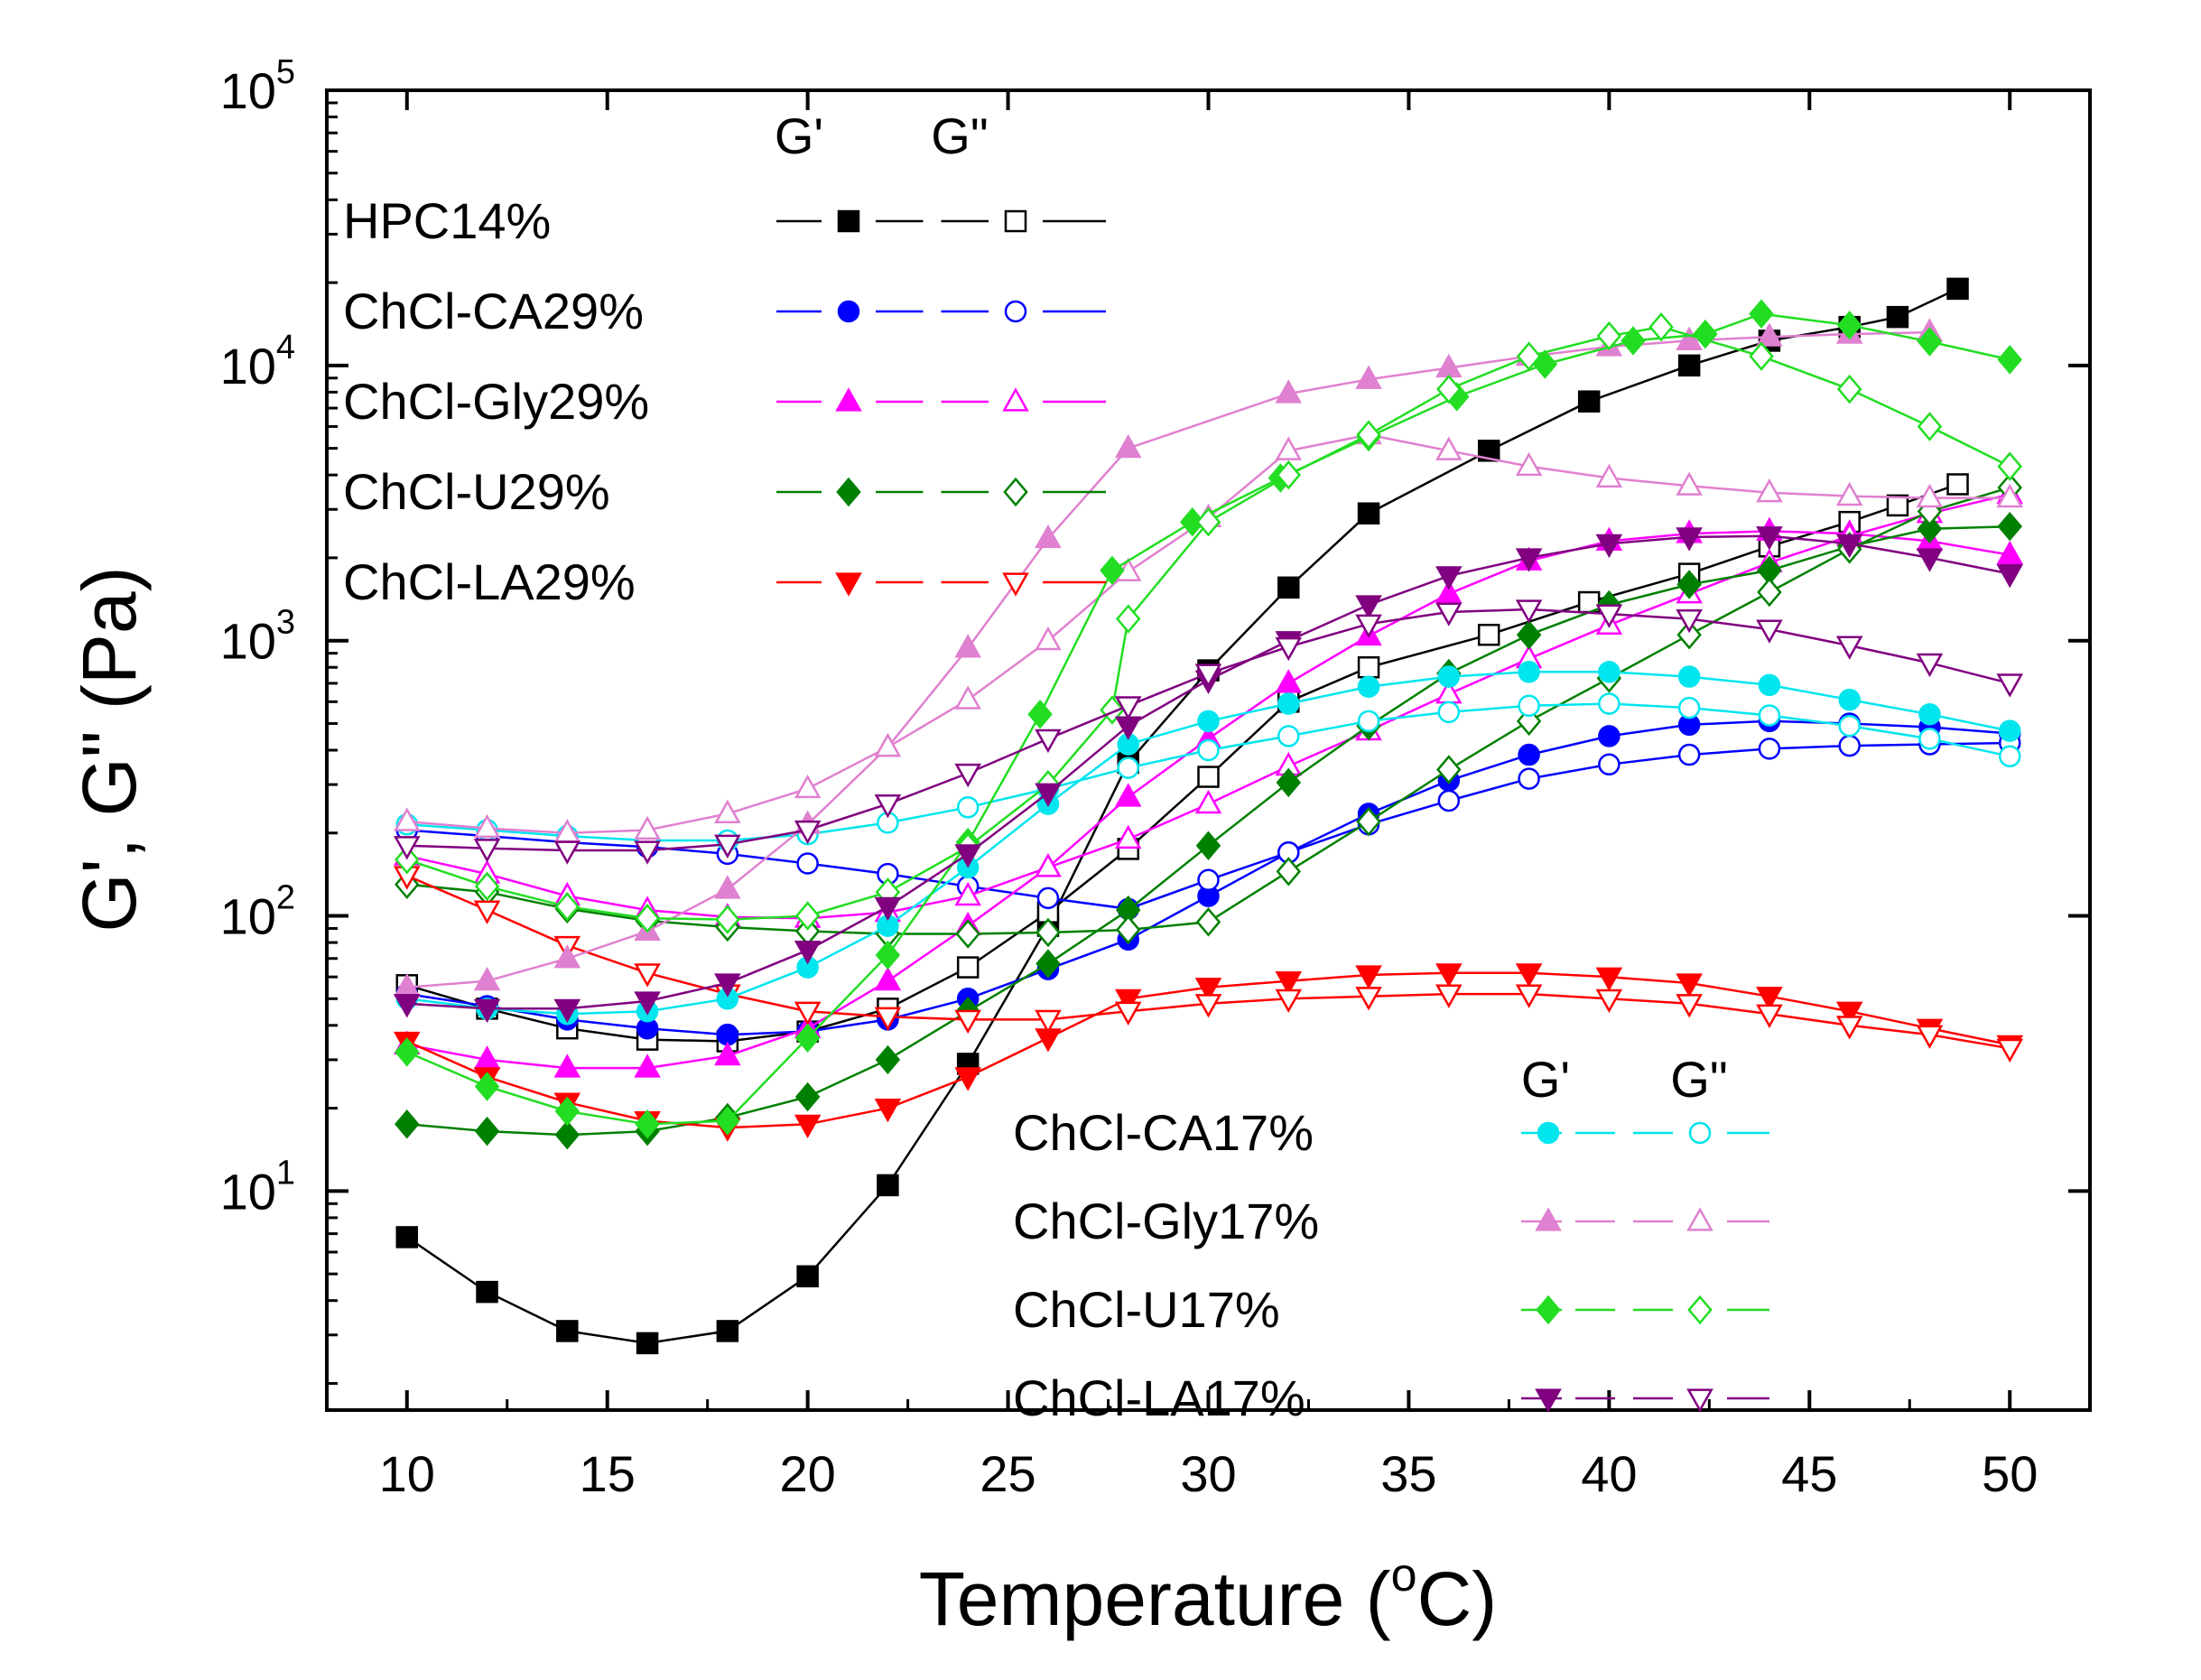 This screenshot has height=1680, width=2201. Describe the element at coordinates (1208, 1595) in the screenshot. I see `x-axis-title: Temperature (oC)` at that location.